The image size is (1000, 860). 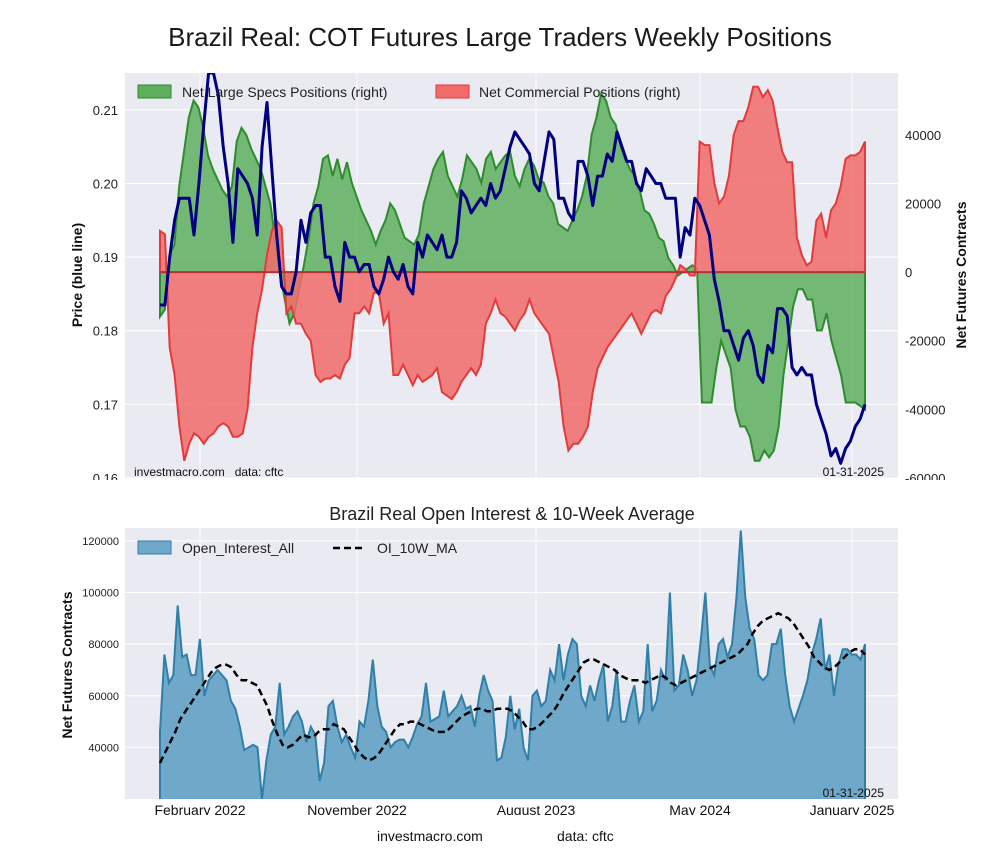 I want to click on x-tick-4: January 2025, so click(x=852, y=808).